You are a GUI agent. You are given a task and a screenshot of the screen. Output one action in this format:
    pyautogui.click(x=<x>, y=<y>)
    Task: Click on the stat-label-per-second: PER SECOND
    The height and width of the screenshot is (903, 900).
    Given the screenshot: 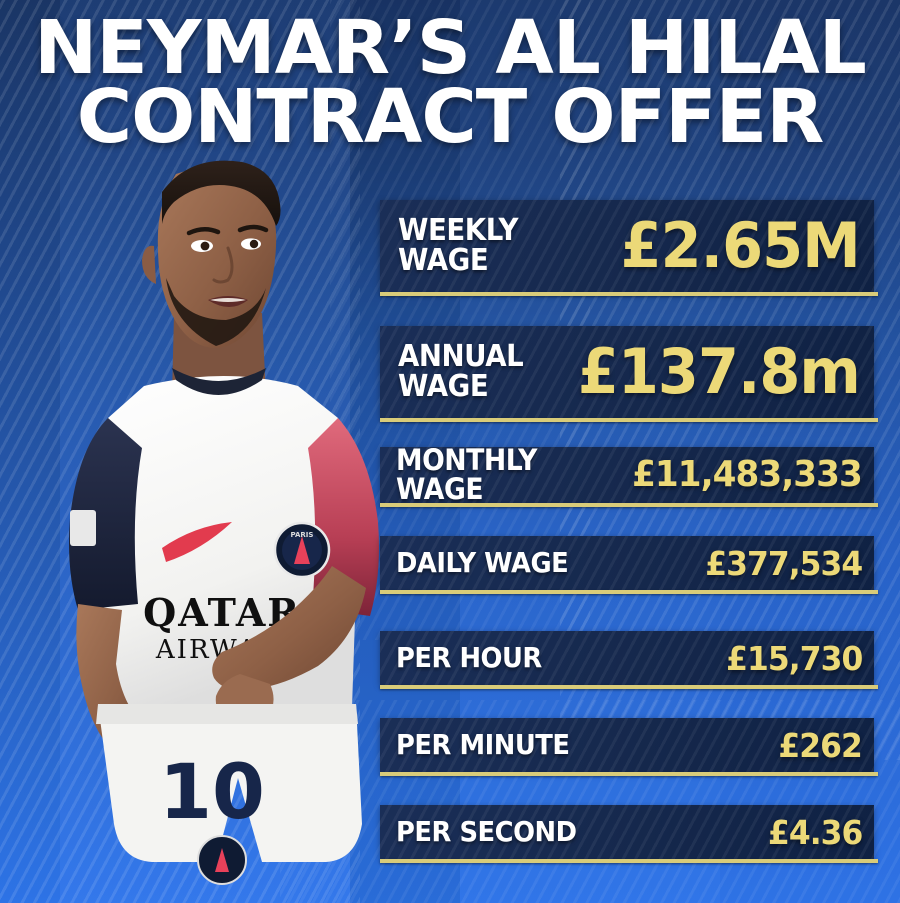 What is the action you would take?
    pyautogui.click(x=486, y=831)
    